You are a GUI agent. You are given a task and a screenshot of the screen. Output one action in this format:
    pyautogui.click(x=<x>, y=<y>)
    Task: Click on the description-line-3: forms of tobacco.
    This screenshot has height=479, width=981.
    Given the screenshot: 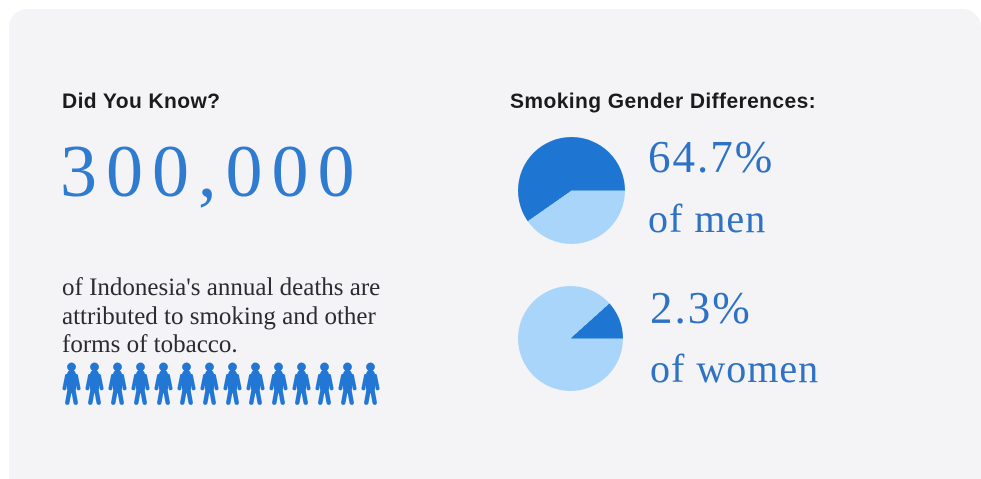 What is the action you would take?
    pyautogui.click(x=150, y=344)
    